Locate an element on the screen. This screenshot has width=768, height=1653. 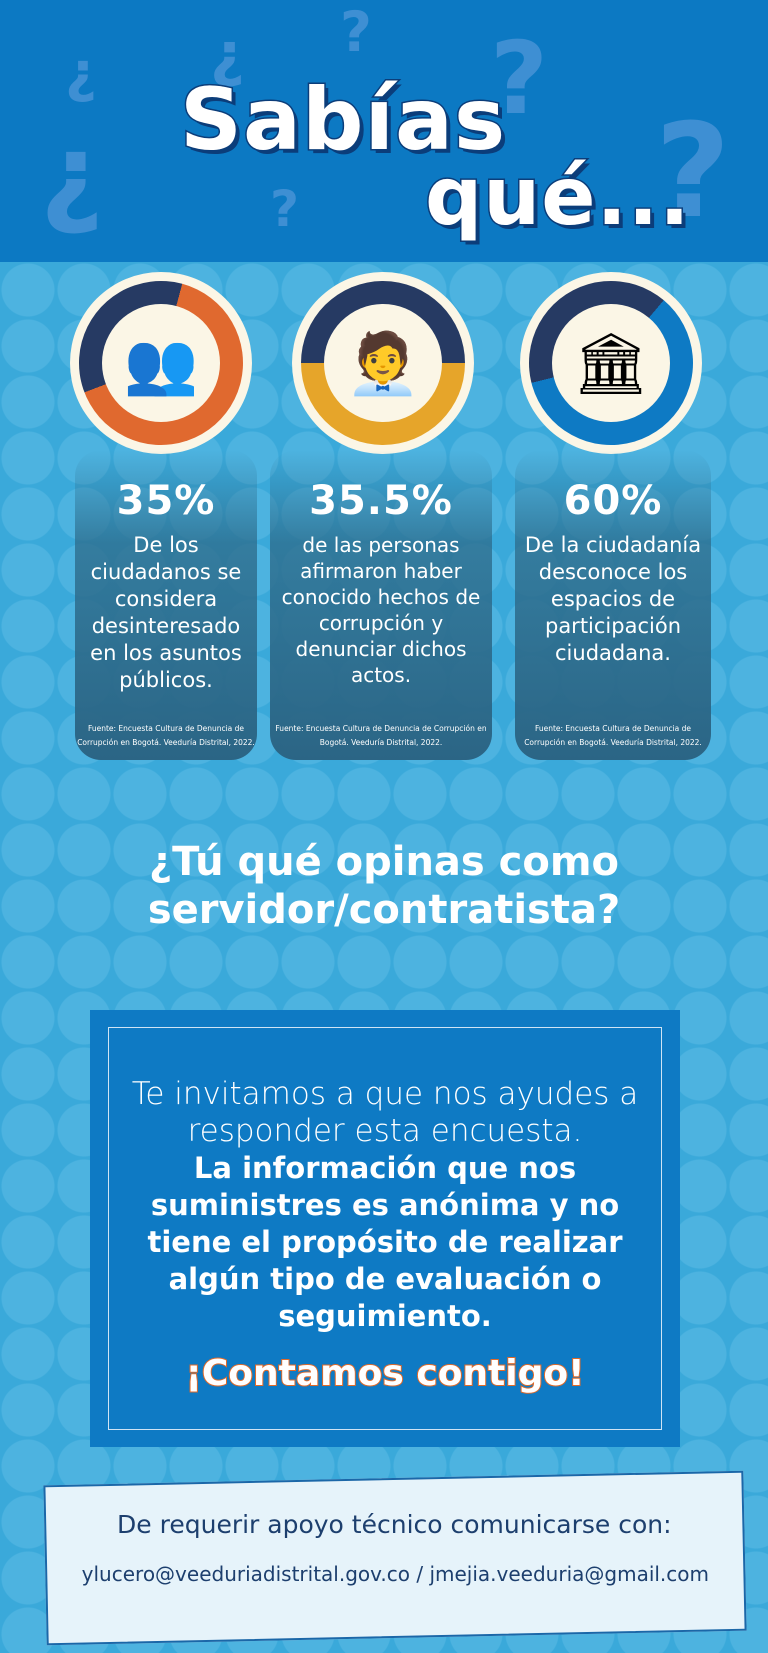
stat-value: 60% is located at coordinates (613, 501).